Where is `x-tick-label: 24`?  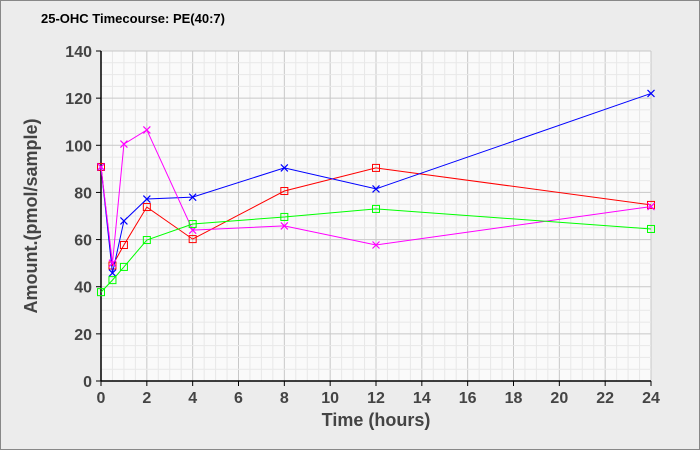
x-tick-label: 24 is located at coordinates (651, 398).